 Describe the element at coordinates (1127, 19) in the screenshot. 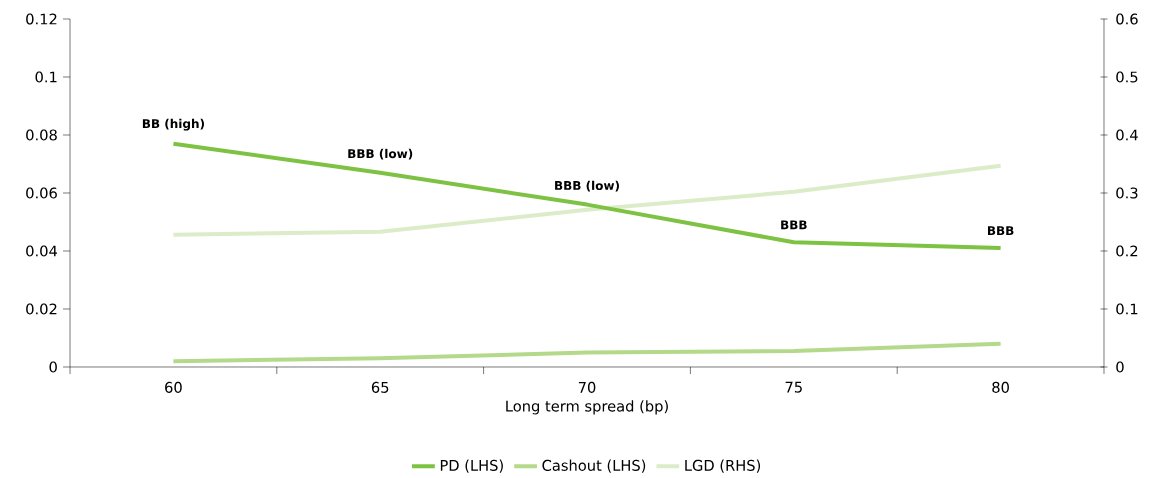

I see `y2-tick-label: 0.6` at that location.